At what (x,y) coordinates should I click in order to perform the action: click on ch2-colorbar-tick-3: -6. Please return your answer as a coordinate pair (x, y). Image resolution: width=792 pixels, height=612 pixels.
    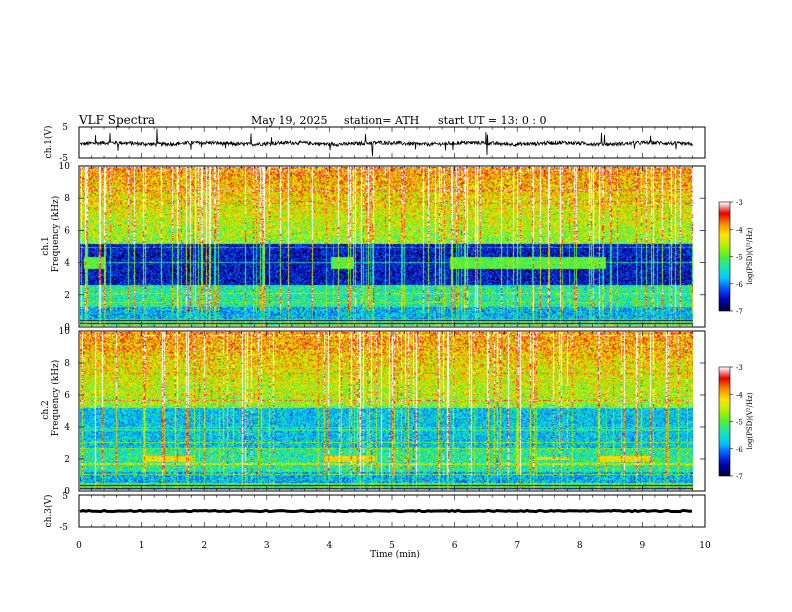
    Looking at the image, I should click on (739, 450).